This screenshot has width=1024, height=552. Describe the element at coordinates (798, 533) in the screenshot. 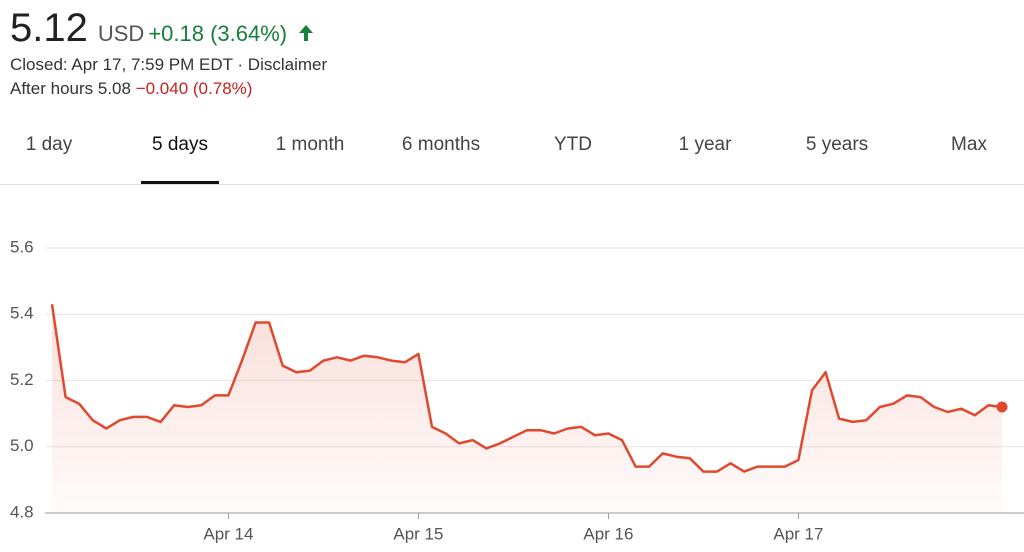

I see `x-tick-label: Apr 17` at that location.